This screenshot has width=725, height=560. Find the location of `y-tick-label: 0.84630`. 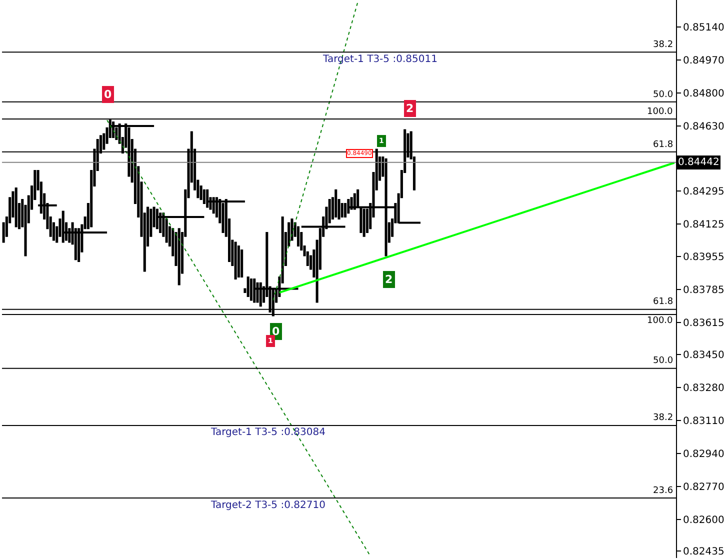

y-tick-label: 0.84630 is located at coordinates (703, 126).